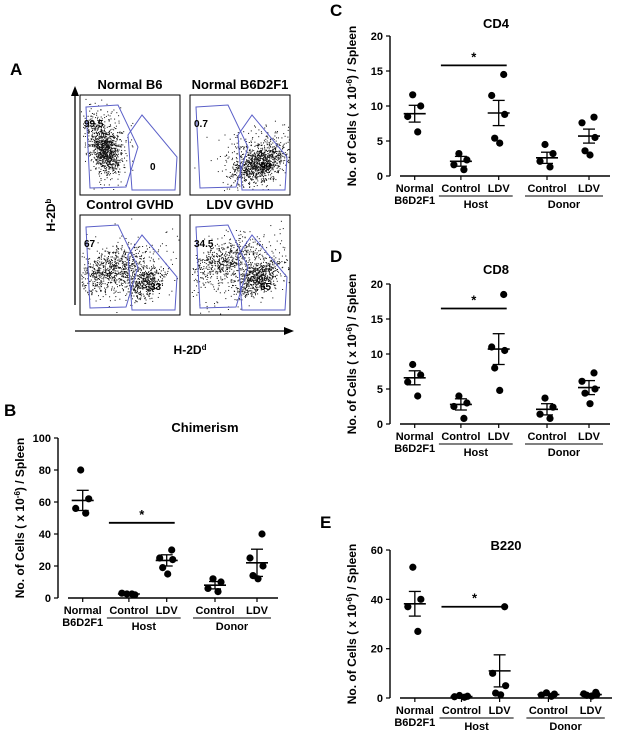  Describe the element at coordinates (380, 177) in the screenshot. I see `y-tick-label: 0` at that location.